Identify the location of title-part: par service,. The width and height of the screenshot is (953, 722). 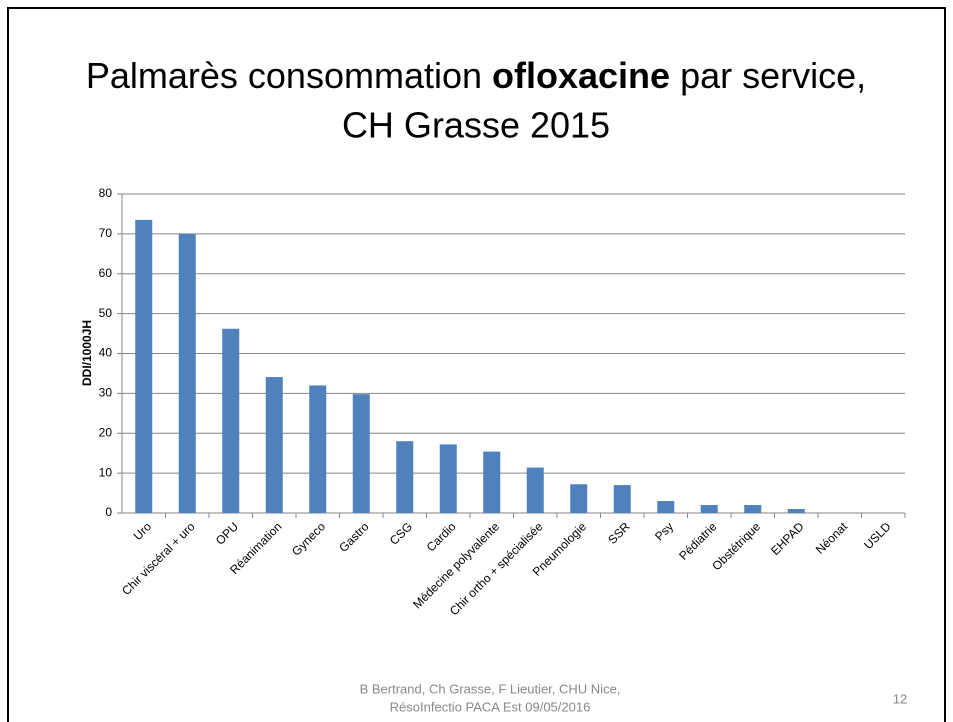
(768, 75).